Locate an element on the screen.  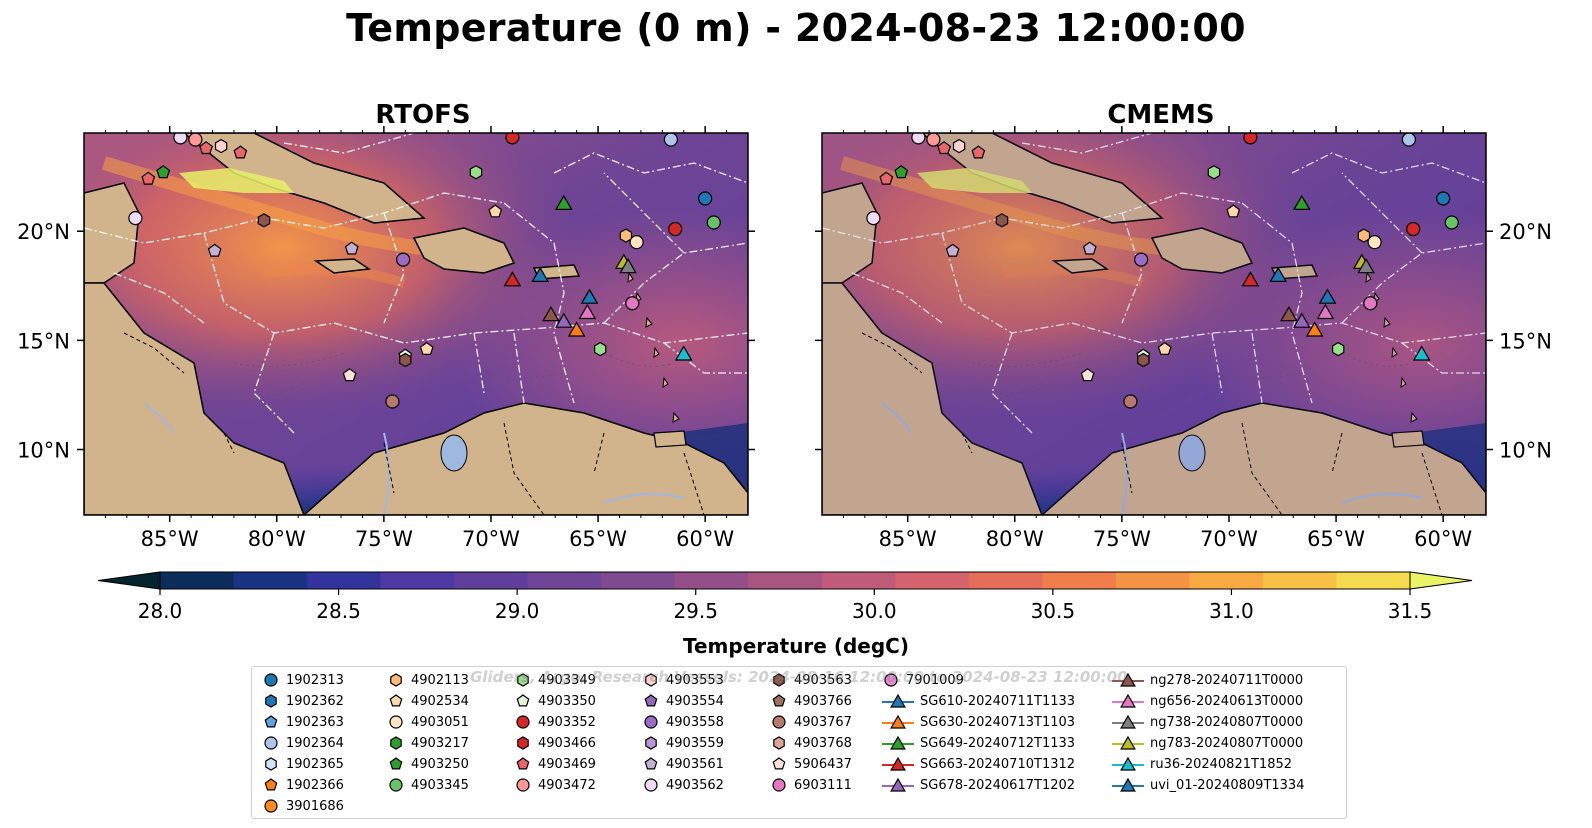
legend-entry: 4903352 is located at coordinates (555, 722).